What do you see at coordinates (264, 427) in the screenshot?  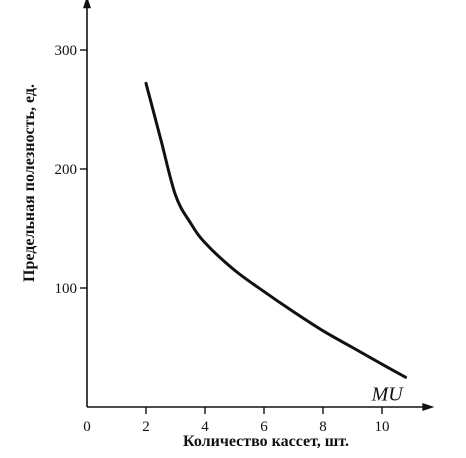 I see `x-tick-label: 6` at bounding box center [264, 427].